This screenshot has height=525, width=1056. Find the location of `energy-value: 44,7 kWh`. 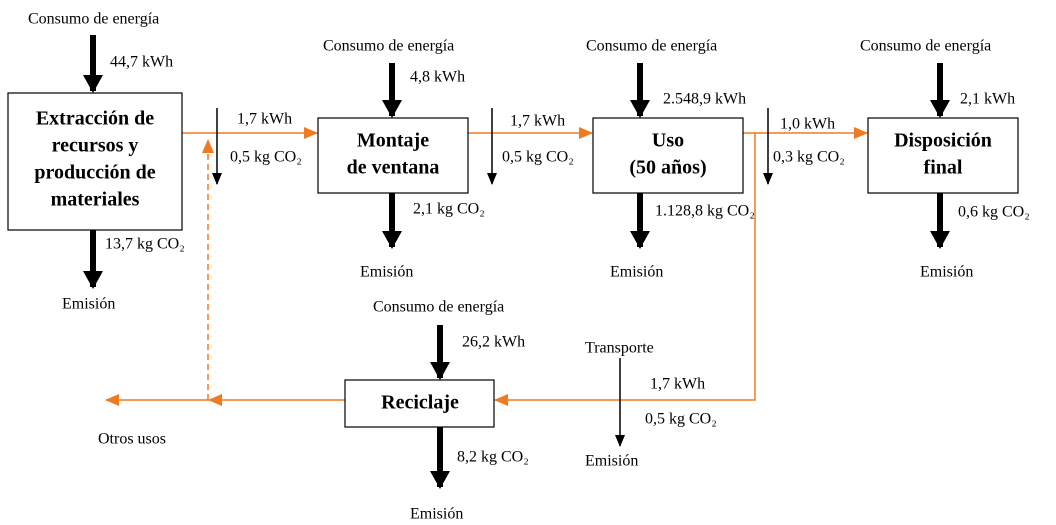

energy-value: 44,7 kWh is located at coordinates (141, 62).